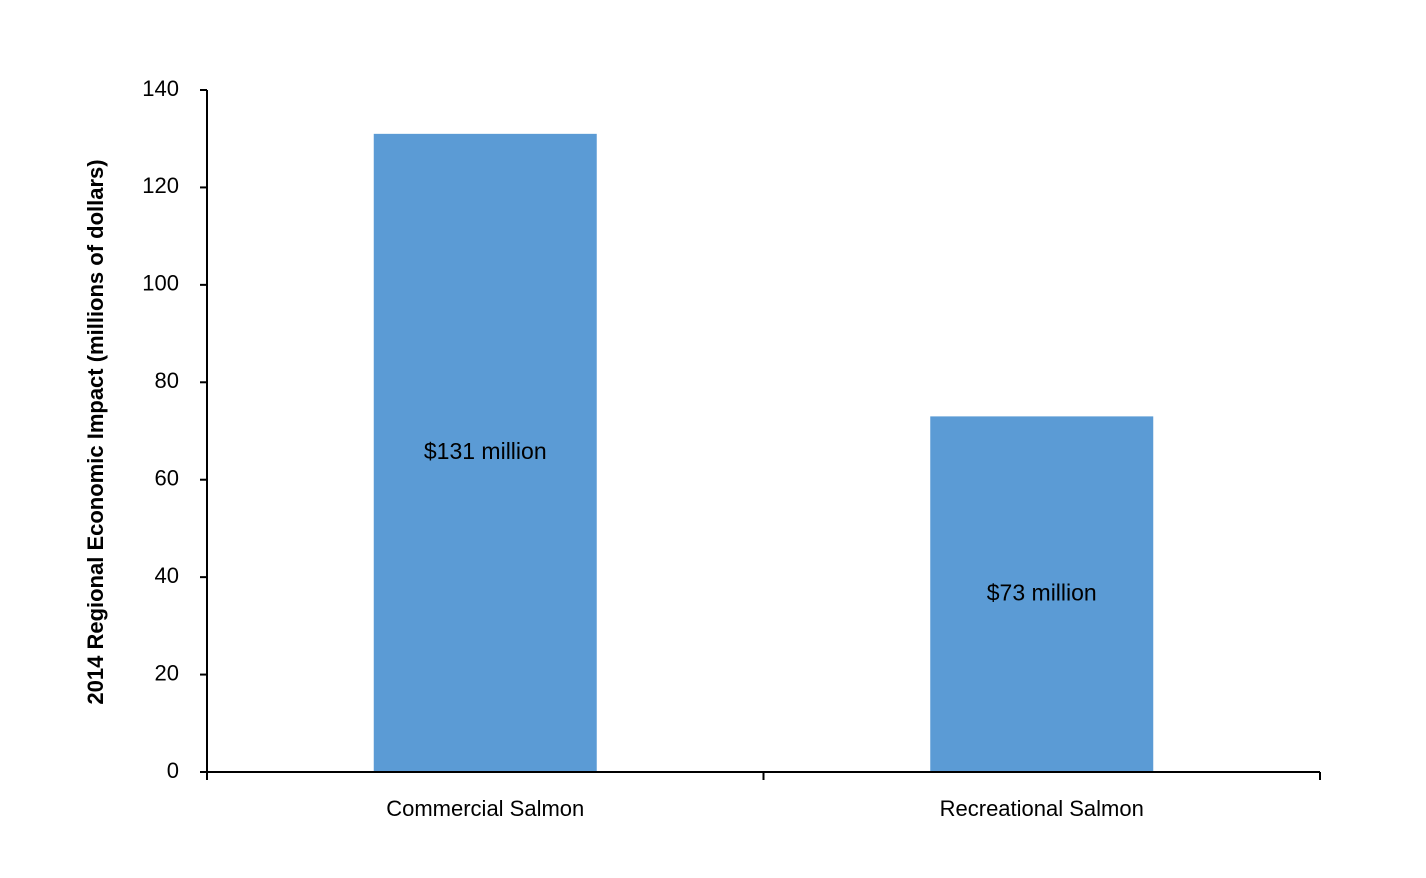 The image size is (1426, 878). I want to click on x-ticks-group: Commercial Salmon Recreational Salmon, so click(763, 796).